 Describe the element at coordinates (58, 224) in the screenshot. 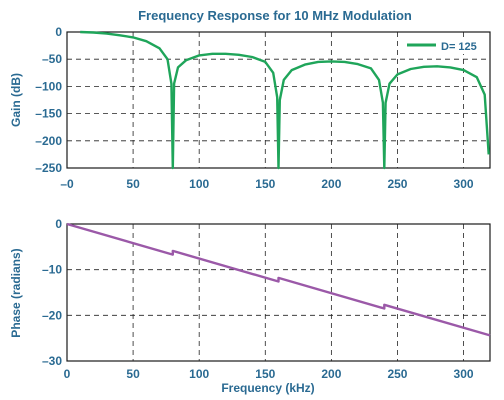

I see `phase-y-tick-label: 0` at that location.